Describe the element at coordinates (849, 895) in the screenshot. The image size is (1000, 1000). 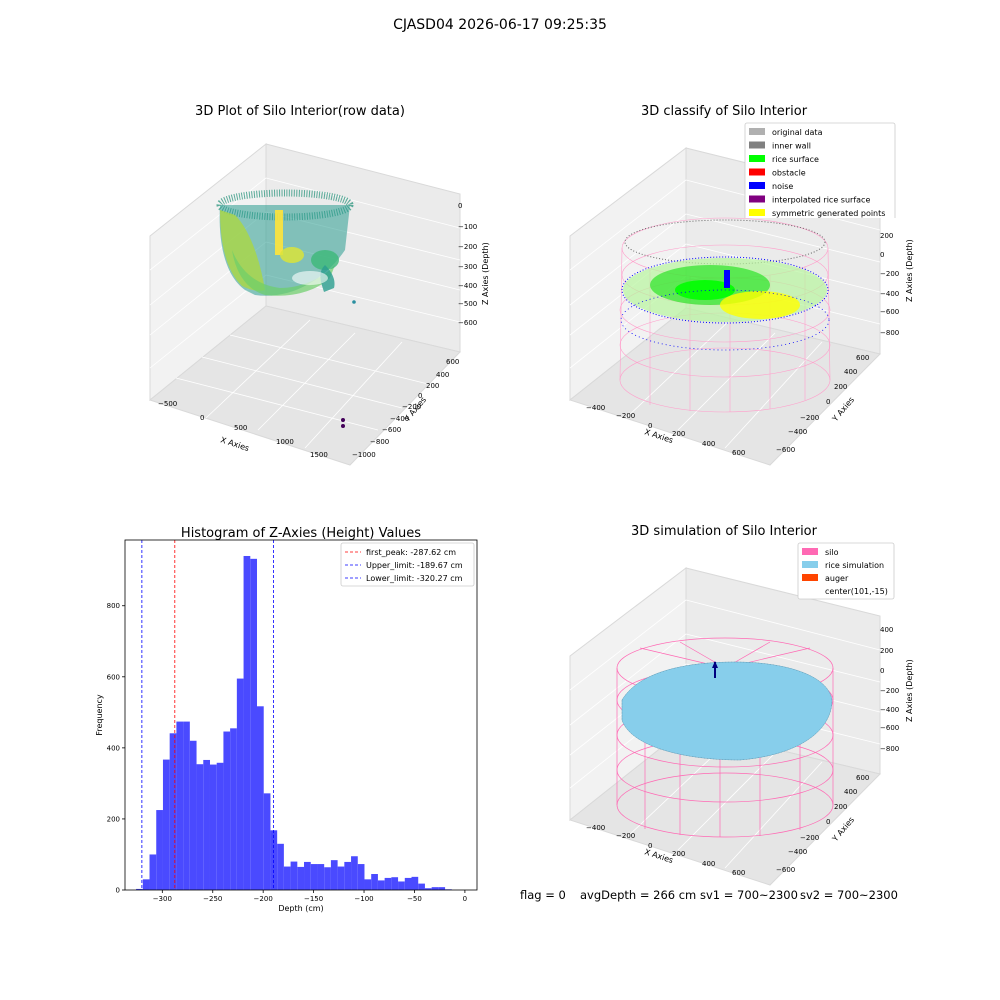
I see `sv2-text: sv2 = 700~2300` at that location.